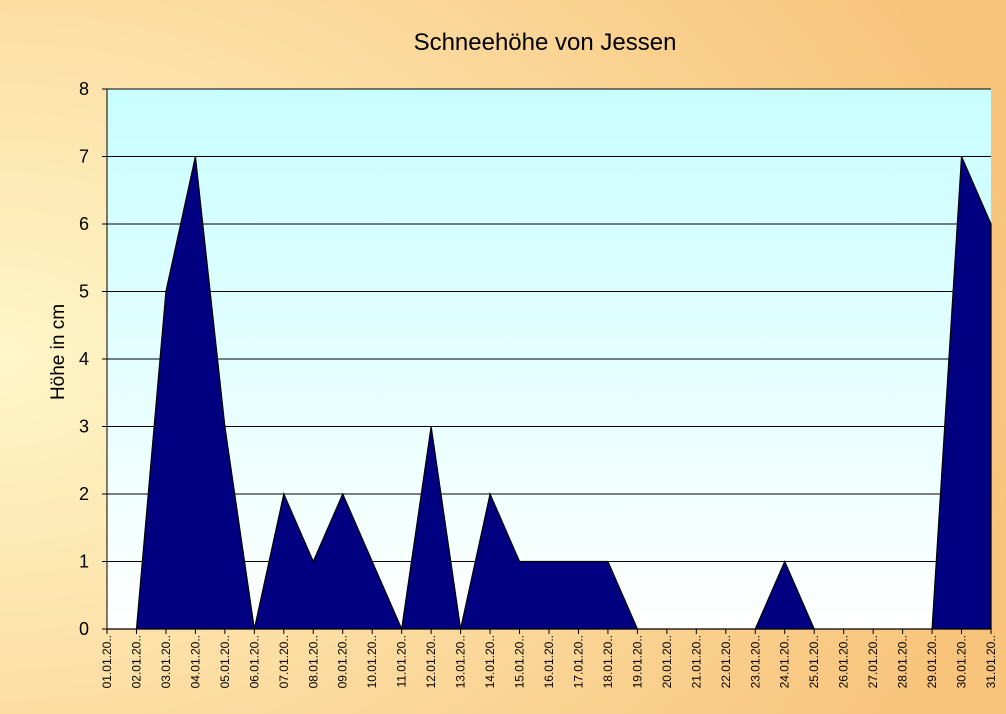 The width and height of the screenshot is (1006, 714). Describe the element at coordinates (873, 661) in the screenshot. I see `x-tick-label: 27.01.20..` at that location.